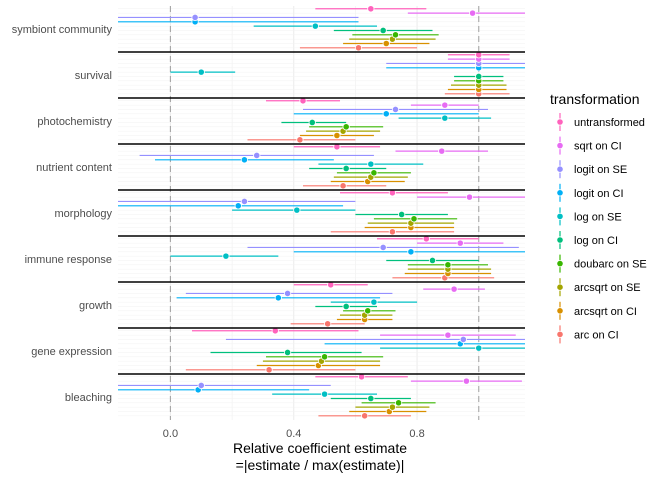  Describe the element at coordinates (320, 465) in the screenshot. I see `x-axis-label-line2: =|estimate / max(estimate)|` at that location.